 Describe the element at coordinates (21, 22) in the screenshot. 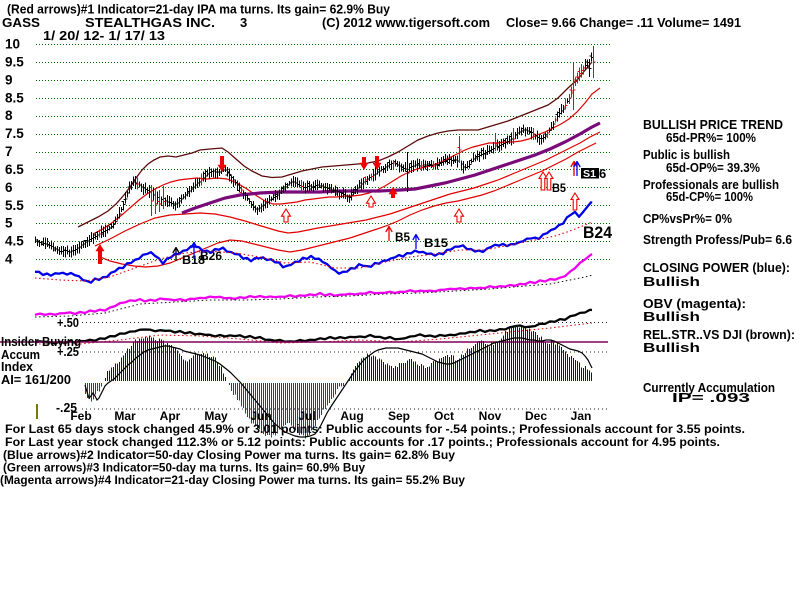

I see `svg-text: GASS` at that location.